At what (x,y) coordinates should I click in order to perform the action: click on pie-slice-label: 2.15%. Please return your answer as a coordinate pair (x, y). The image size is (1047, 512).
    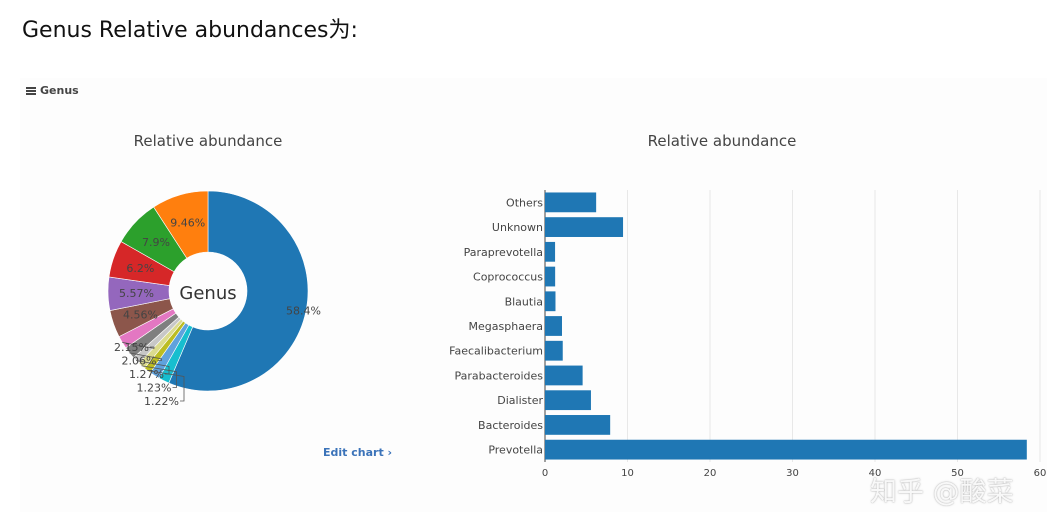
    Looking at the image, I should click on (131, 347).